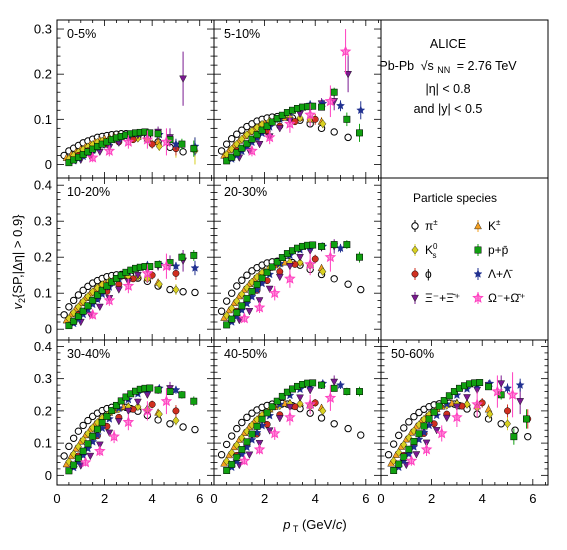 This screenshot has height=550, width=567. I want to click on legend-entries: π± K± K0 s p+p̄ ϕ Λ+Λ̄ Ξ⁻+Ξ̄⁺ Ω⁻+Ω̄⁺, so click(468, 261).